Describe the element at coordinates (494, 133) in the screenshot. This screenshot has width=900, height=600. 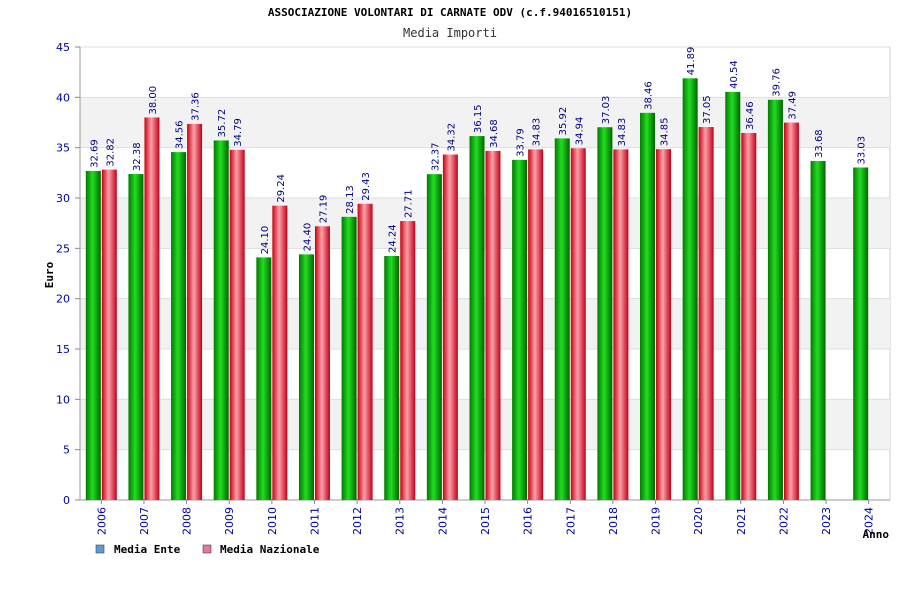
I see `data-label-media-nazionale-2015: 34.68` at that location.